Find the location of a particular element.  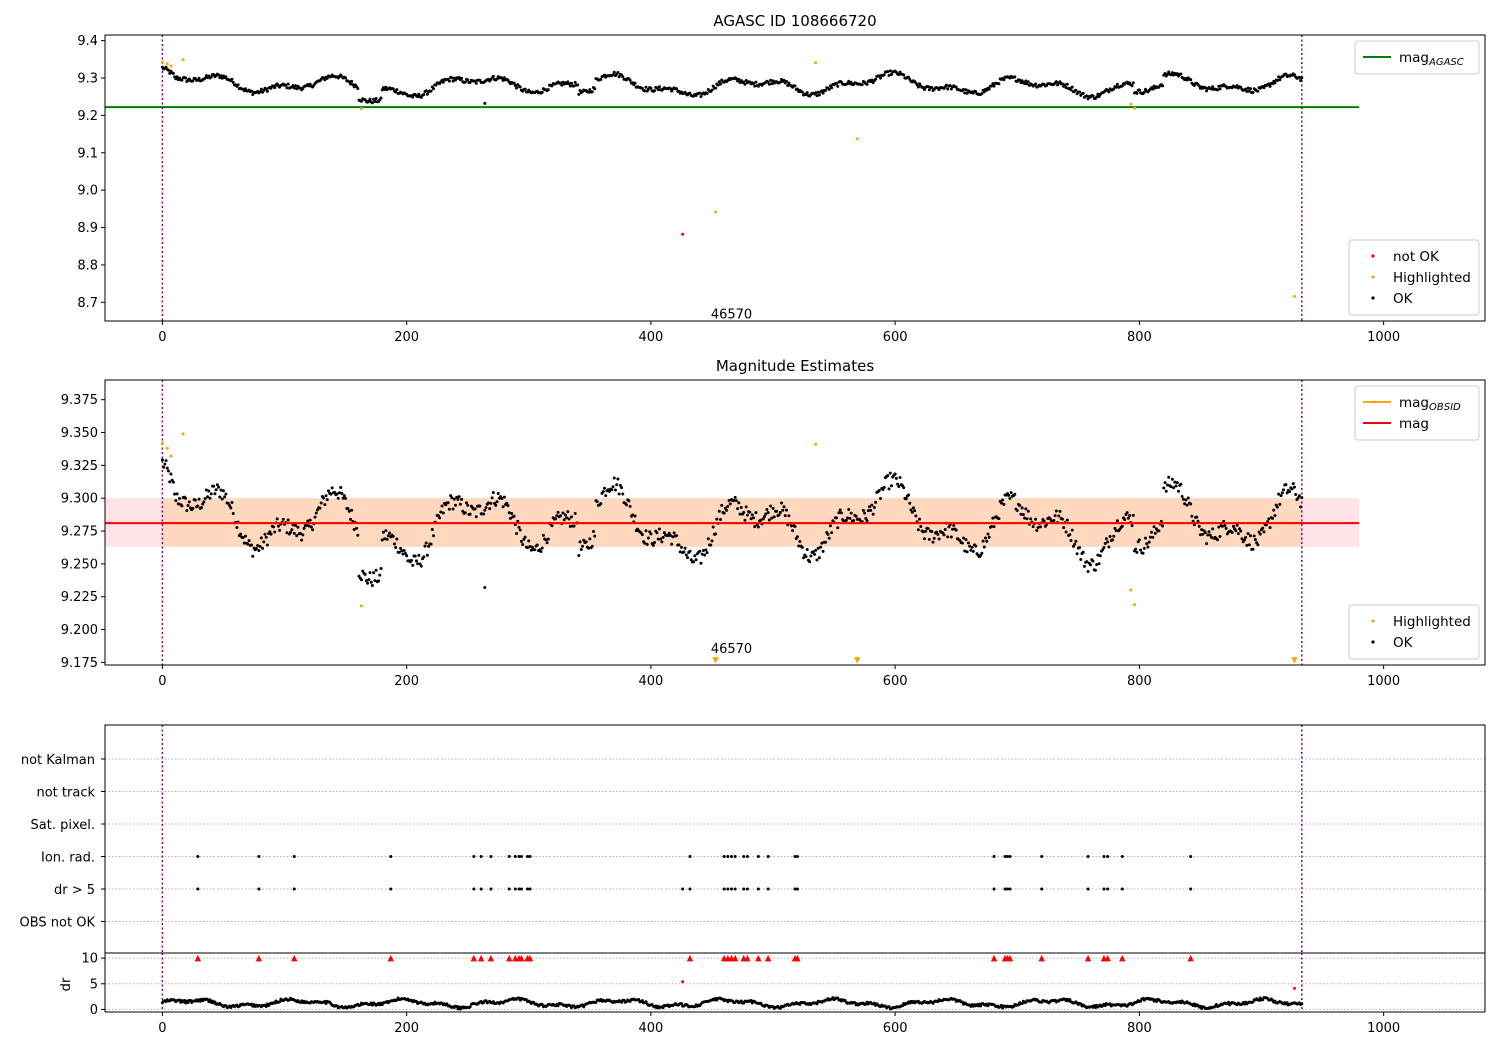

x-tick-label: 600 is located at coordinates (895, 1028).